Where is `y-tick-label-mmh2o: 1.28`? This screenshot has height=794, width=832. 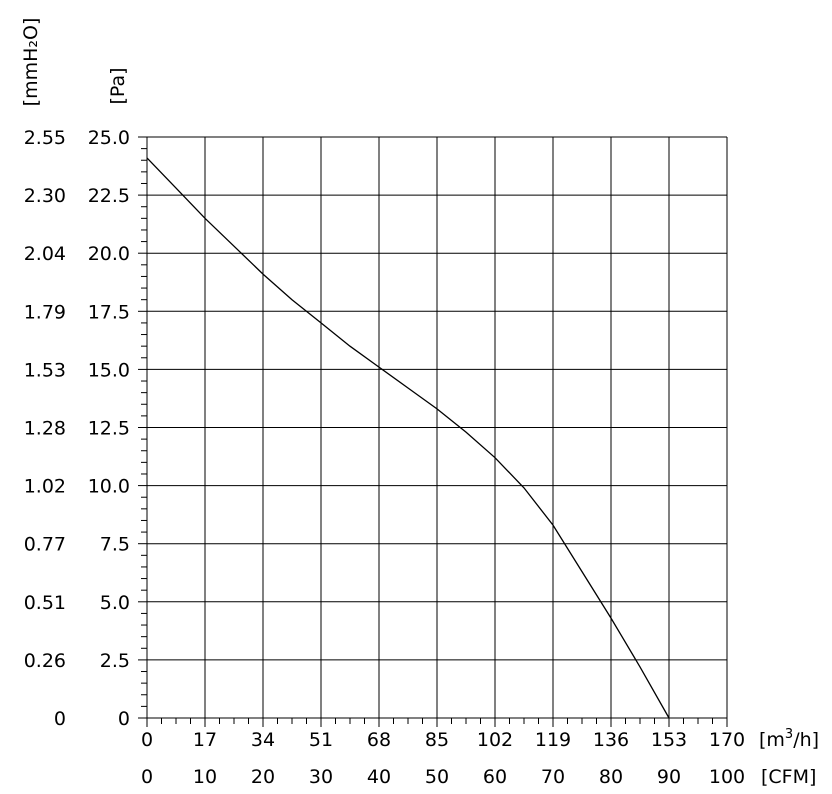
y-tick-label-mmh2o: 1.28 is located at coordinates (45, 429).